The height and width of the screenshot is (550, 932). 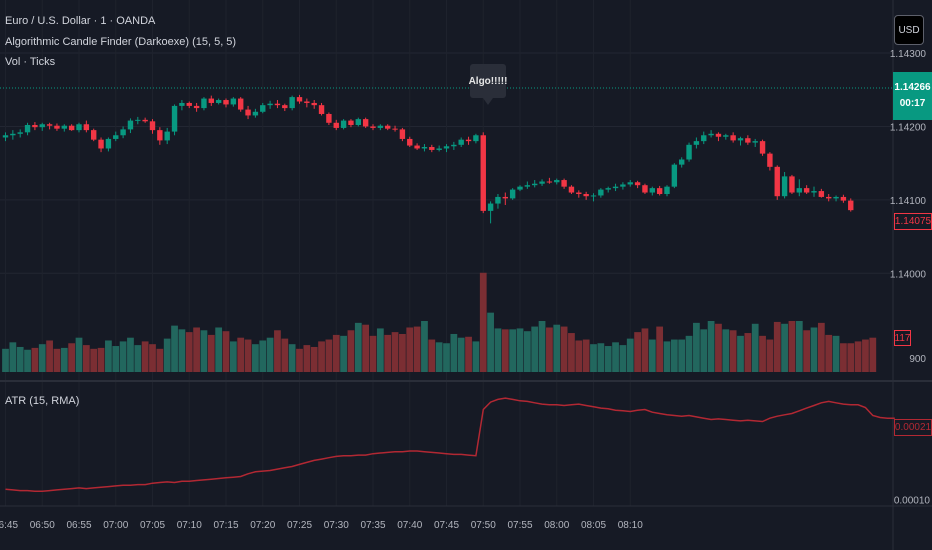 I want to click on symbol-title: Euro / U.S. Dollar · 1 · OANDA, so click(x=80, y=21).